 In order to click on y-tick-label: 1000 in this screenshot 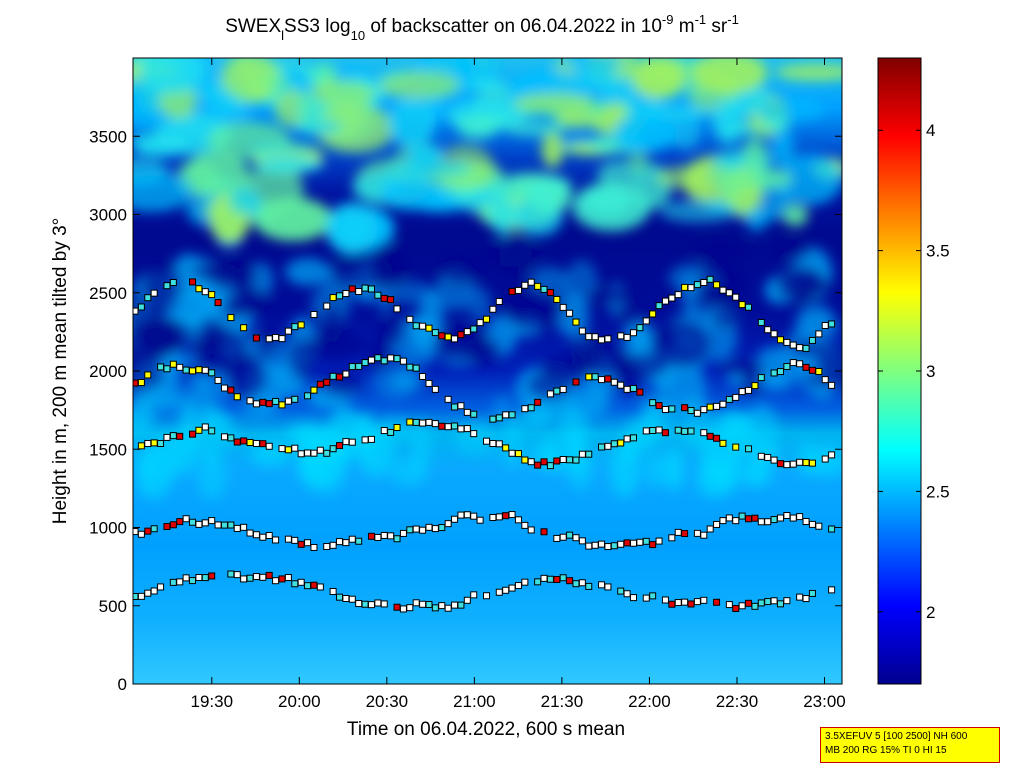, I will do `click(108, 528)`.